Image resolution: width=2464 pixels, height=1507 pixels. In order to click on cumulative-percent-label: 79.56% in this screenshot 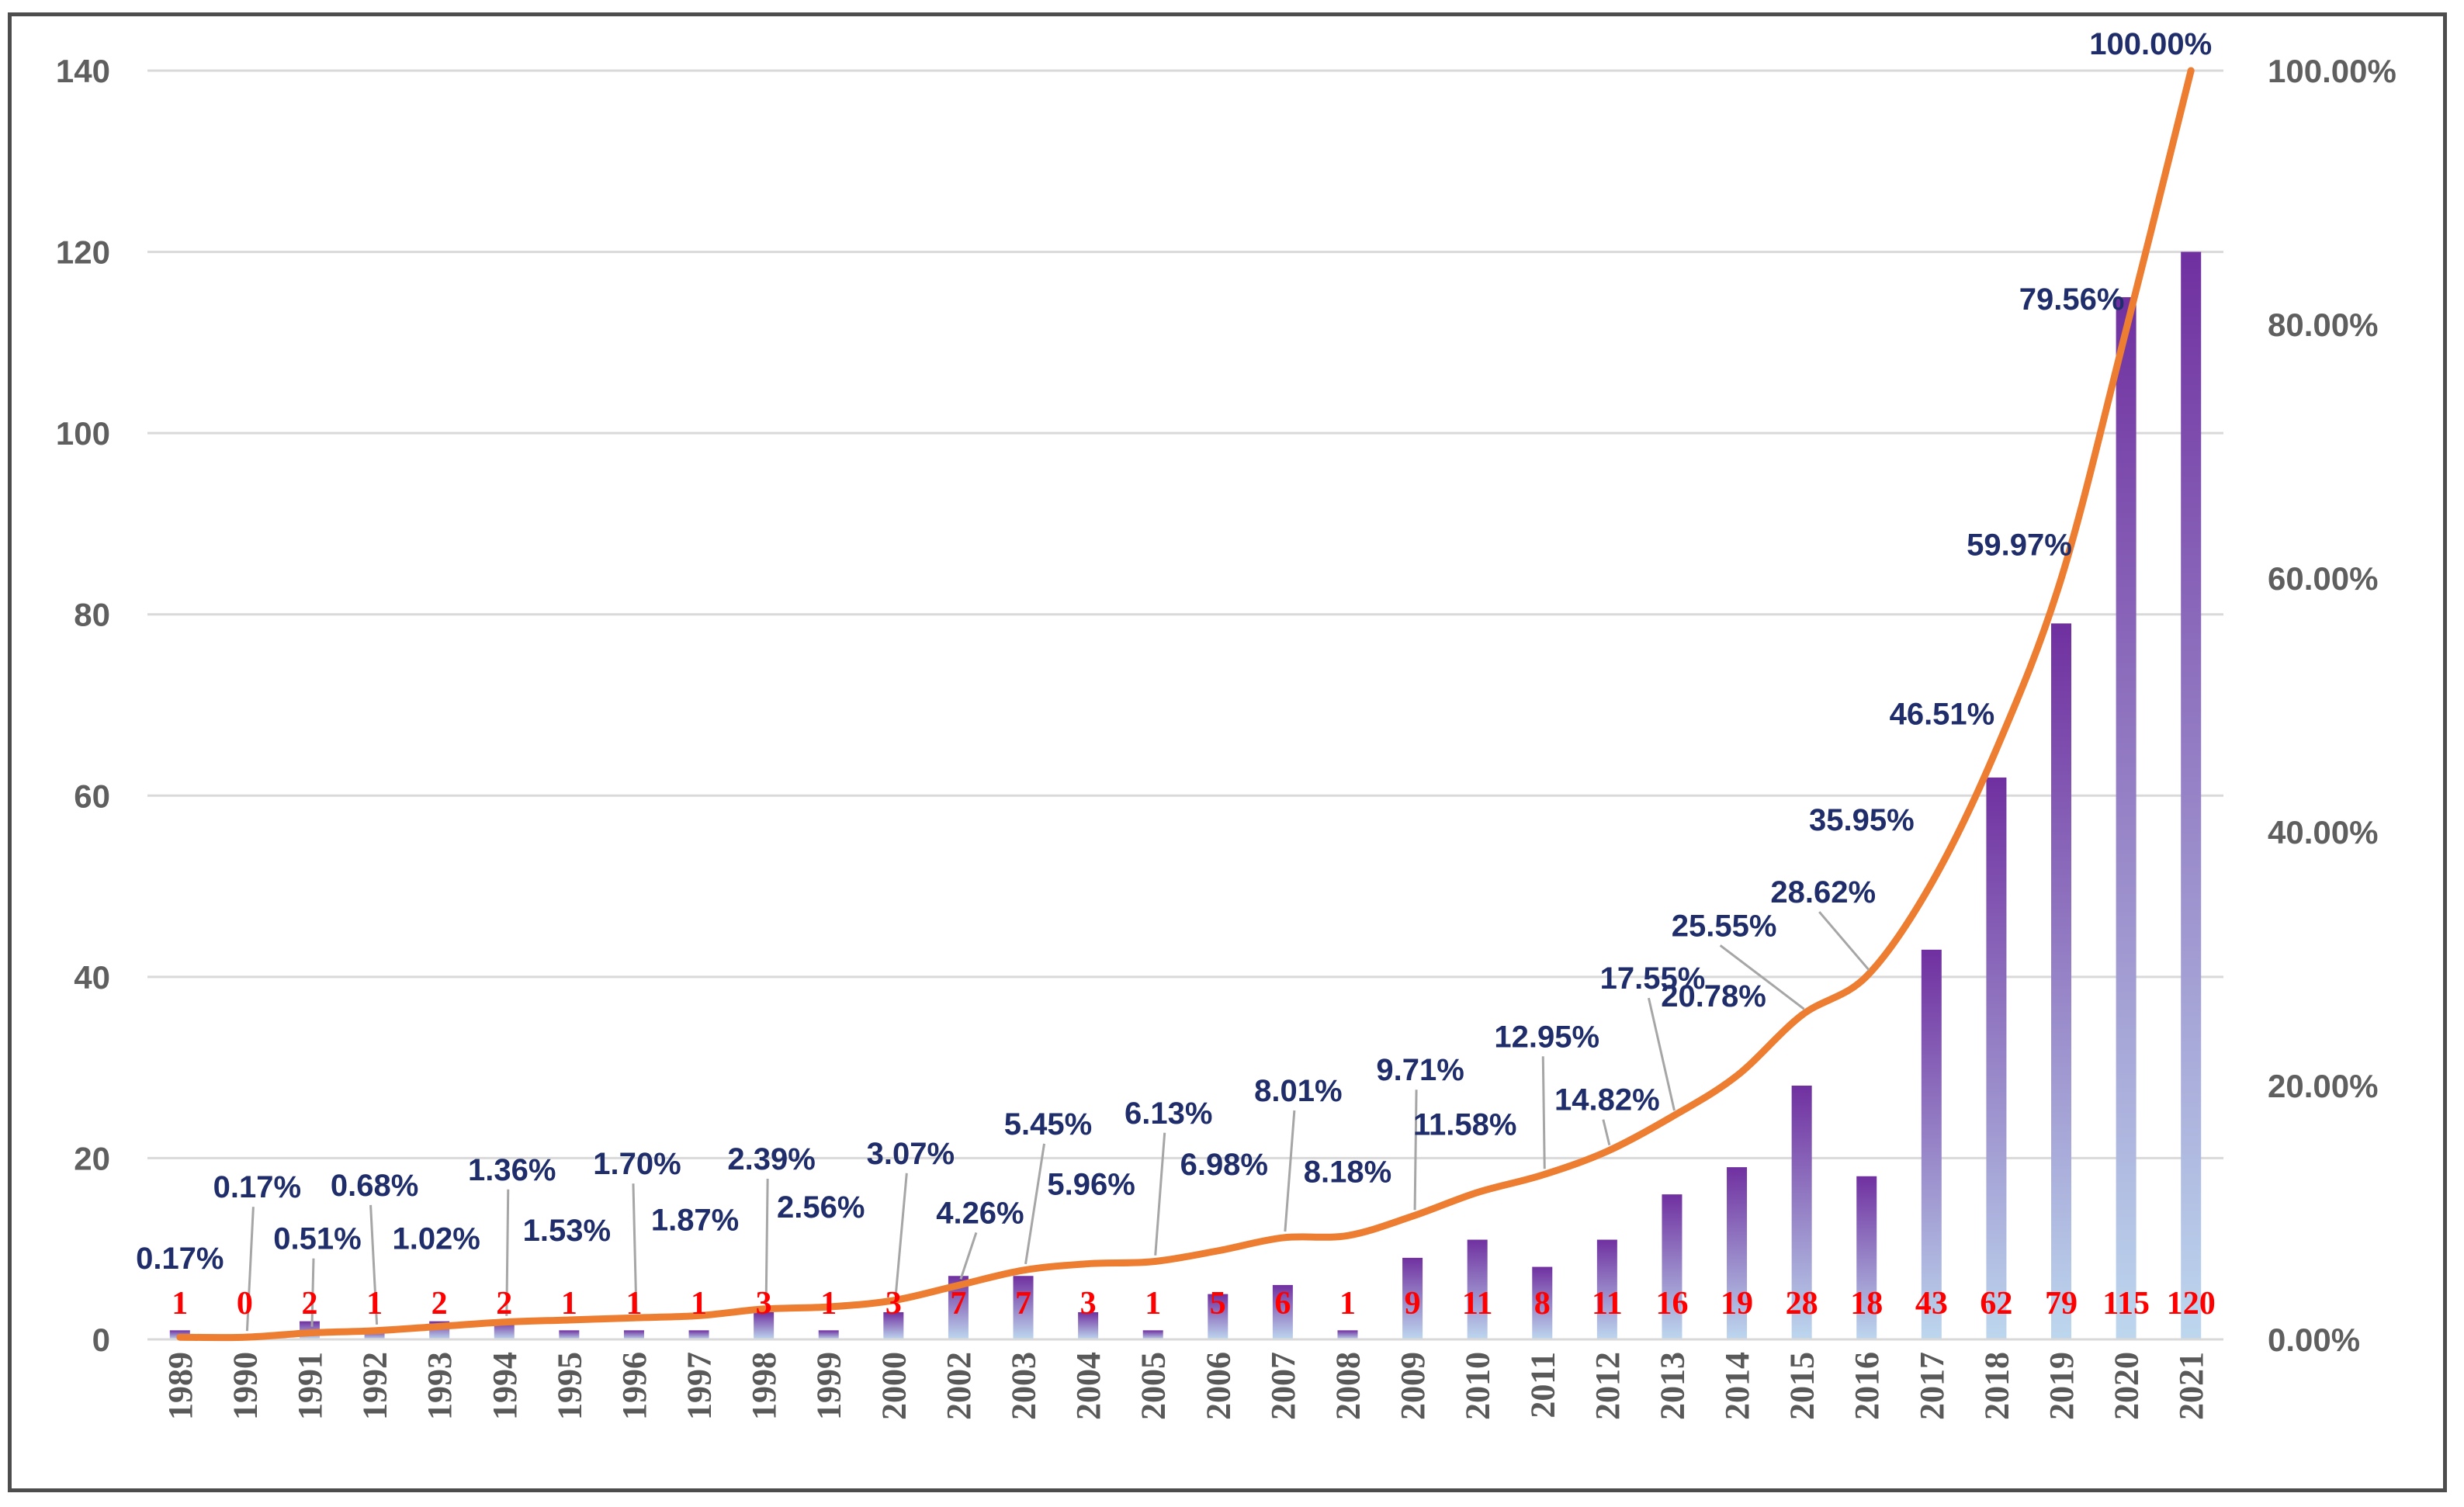, I will do `click(2072, 299)`.